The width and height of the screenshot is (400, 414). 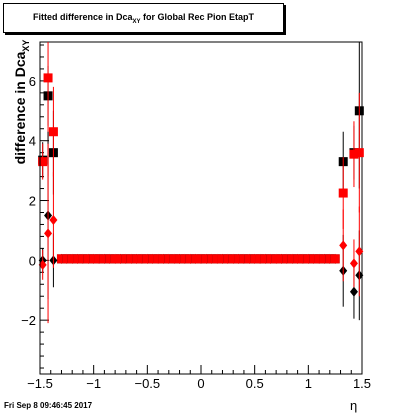 What do you see at coordinates (28, 320) in the screenshot?
I see `y-tick-label: −2` at bounding box center [28, 320].